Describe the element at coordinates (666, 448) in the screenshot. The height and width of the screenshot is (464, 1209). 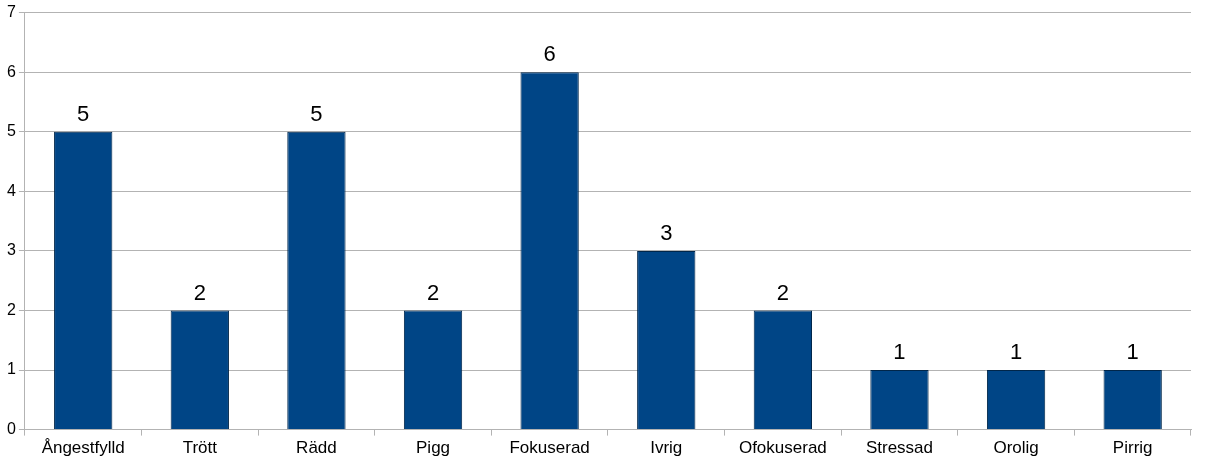
I see `x-tick-label: Ivrig` at that location.